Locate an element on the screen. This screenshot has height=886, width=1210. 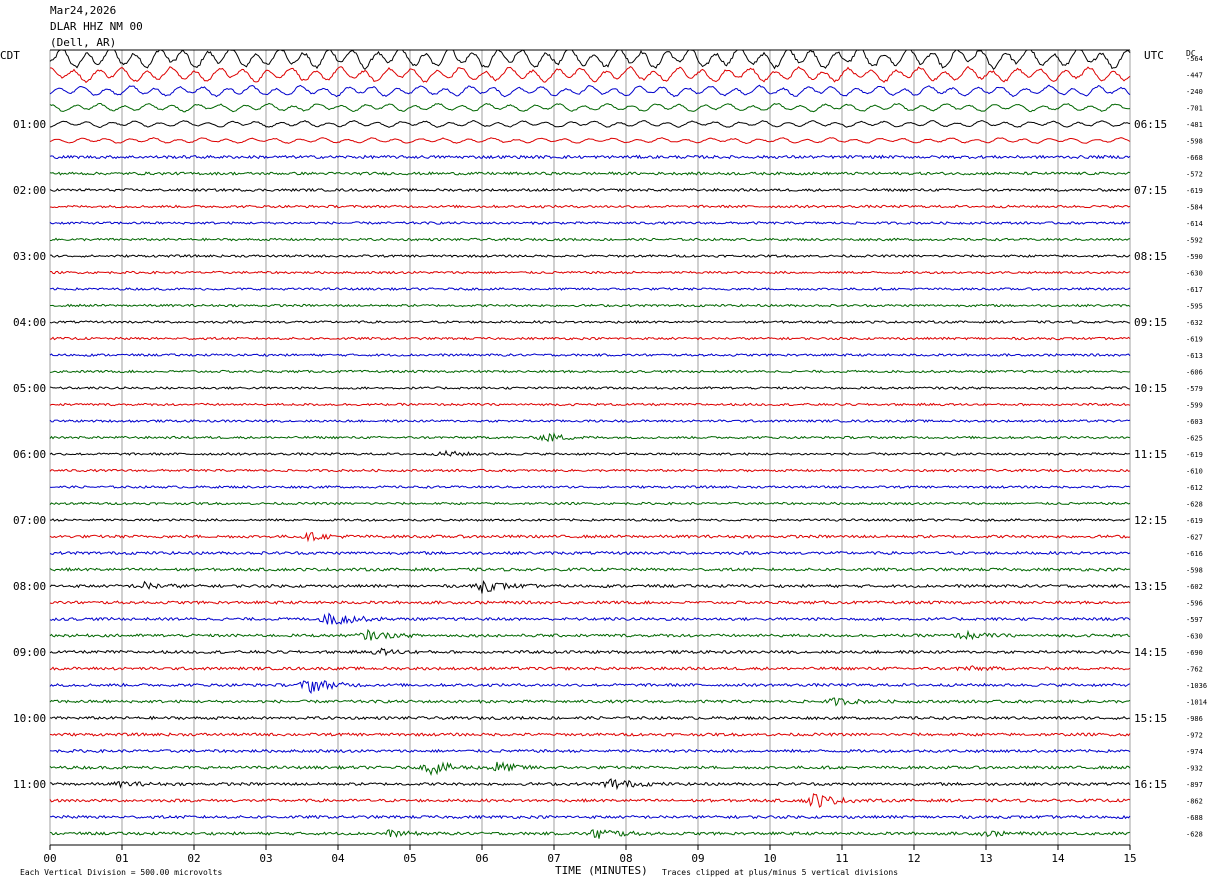
x-tick-label: 13 is located at coordinates (985, 858).